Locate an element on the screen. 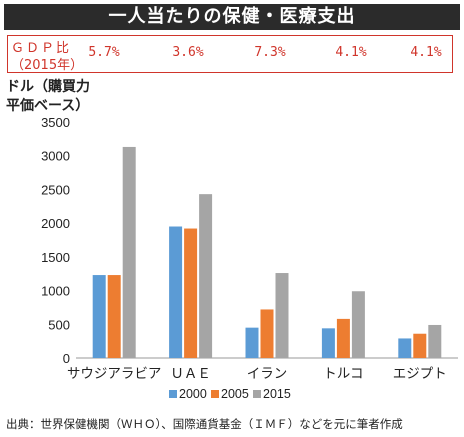  y-tick-label: 3000 is located at coordinates (55, 156).